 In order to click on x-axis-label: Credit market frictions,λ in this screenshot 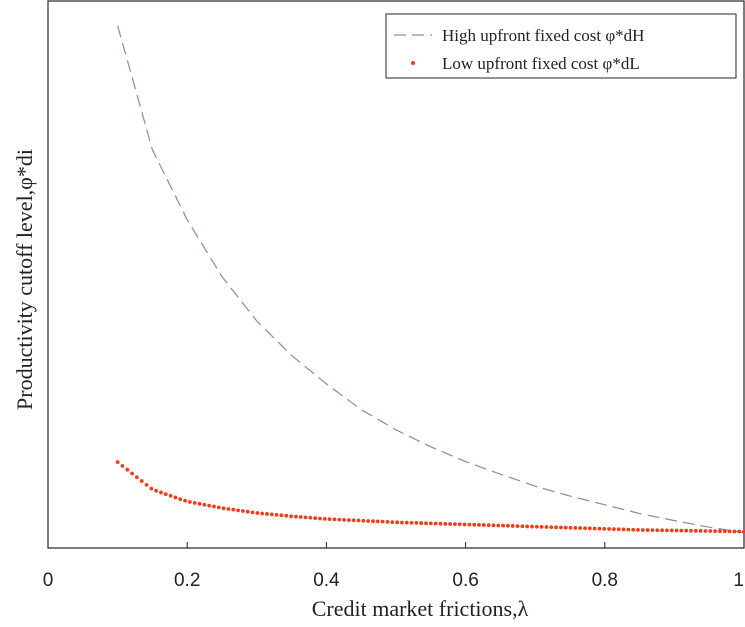, I will do `click(420, 608)`.